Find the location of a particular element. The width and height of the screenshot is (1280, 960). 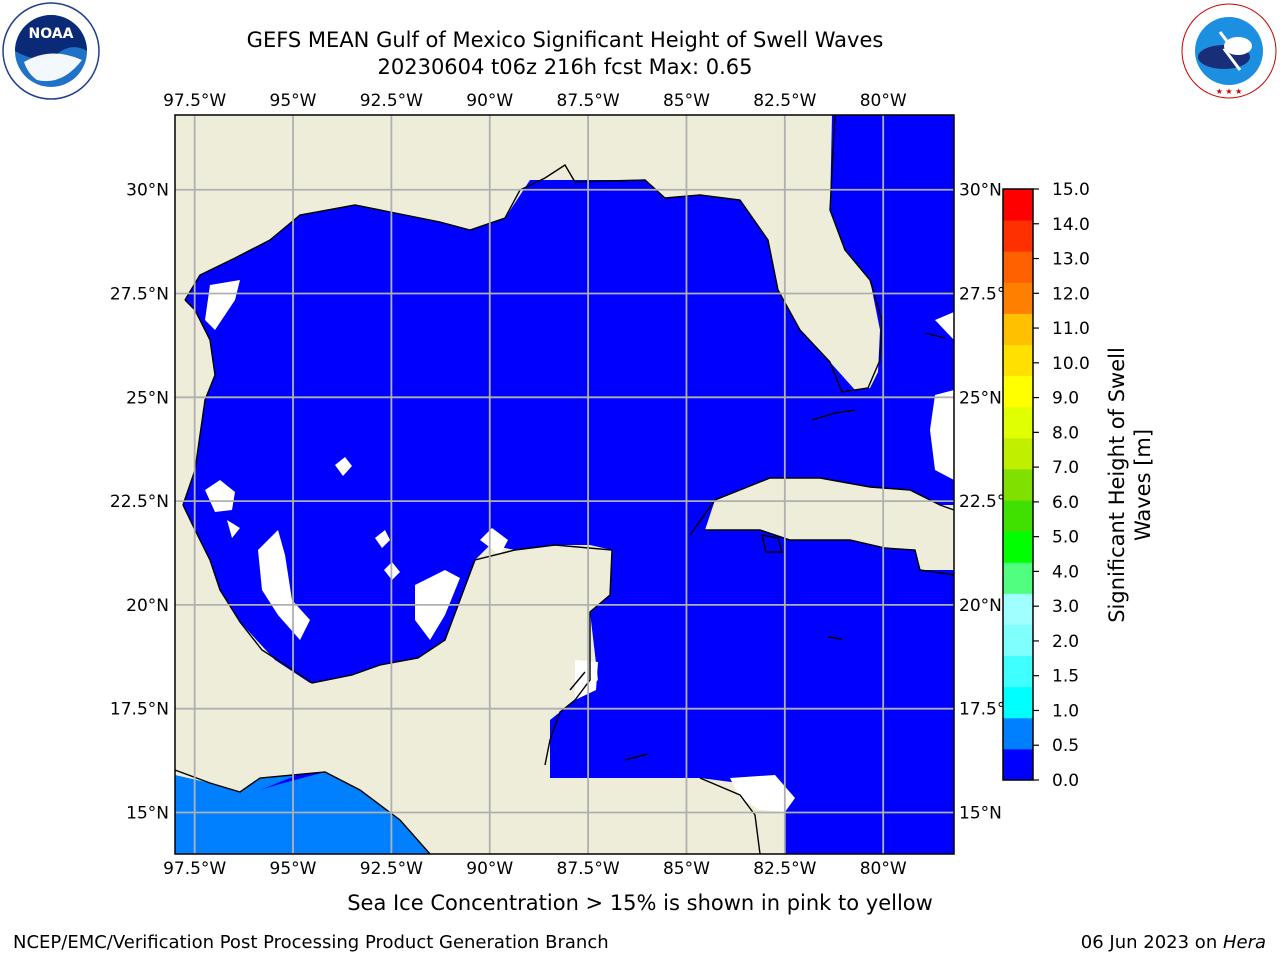

colorbar-tick-label: 9.0 is located at coordinates (1065, 399).